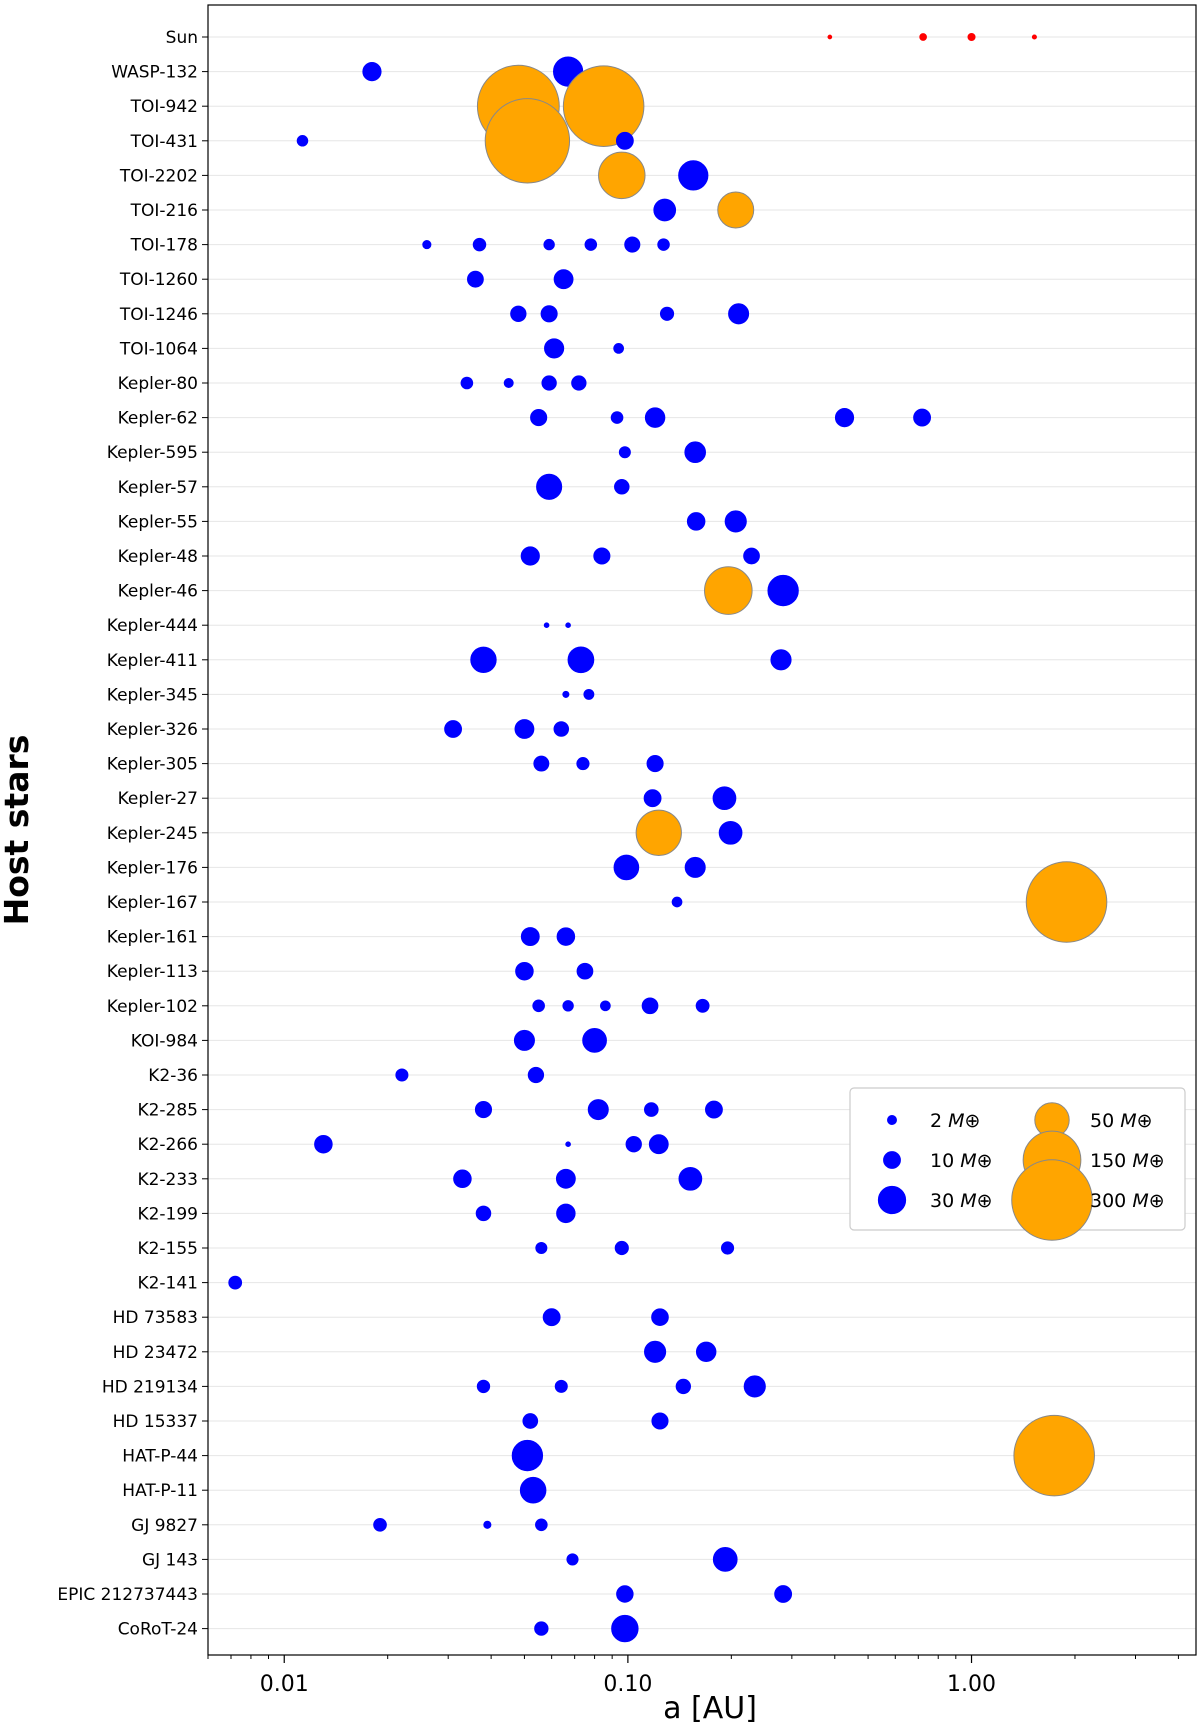 Image resolution: width=1200 pixels, height=1725 pixels. Describe the element at coordinates (182, 38) in the screenshot. I see `y-tick-label: Sun` at that location.